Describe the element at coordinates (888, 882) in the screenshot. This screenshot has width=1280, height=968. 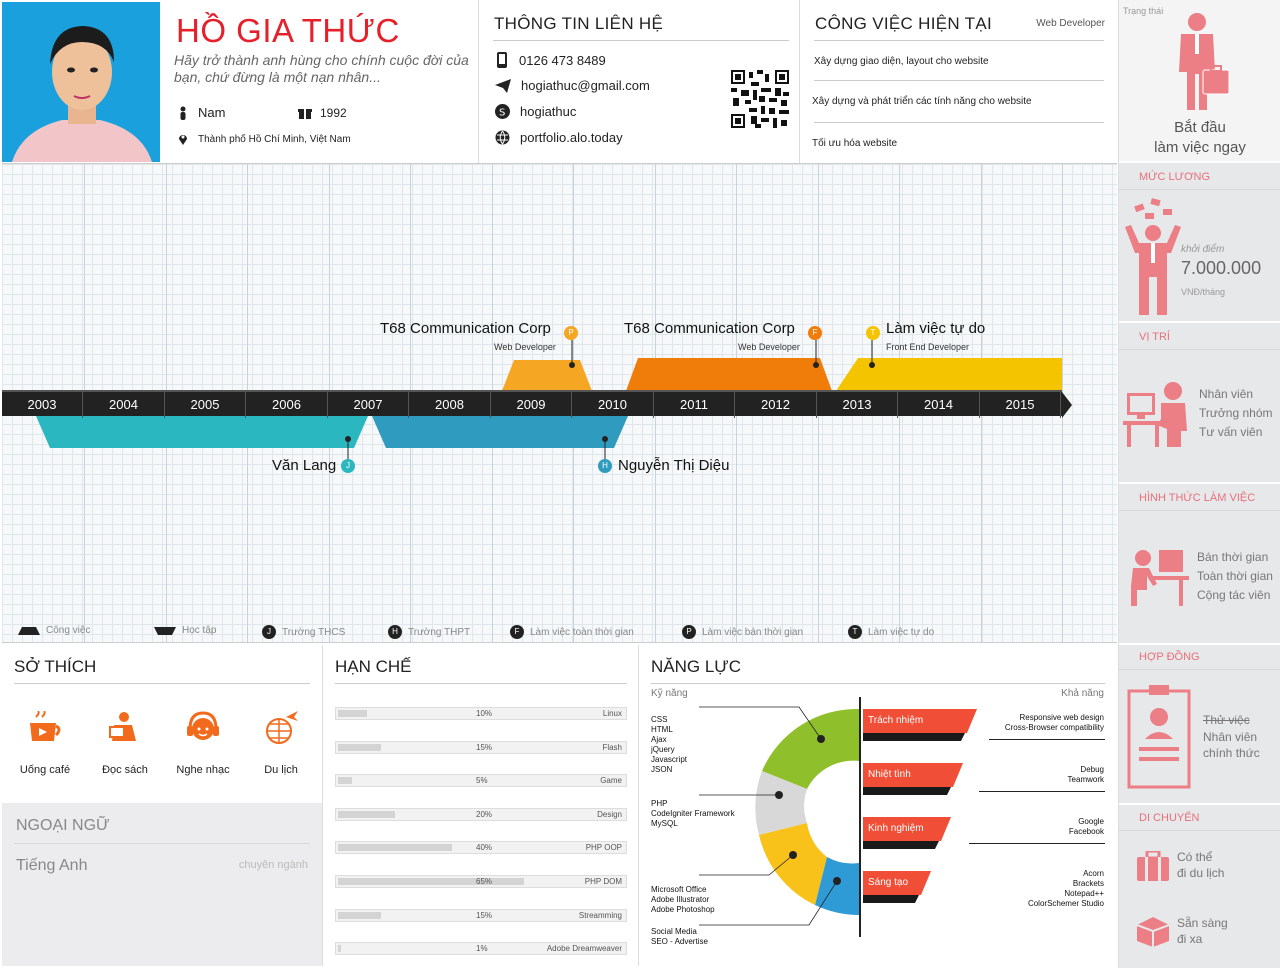
I see `trait-label: Sáng tạo` at that location.